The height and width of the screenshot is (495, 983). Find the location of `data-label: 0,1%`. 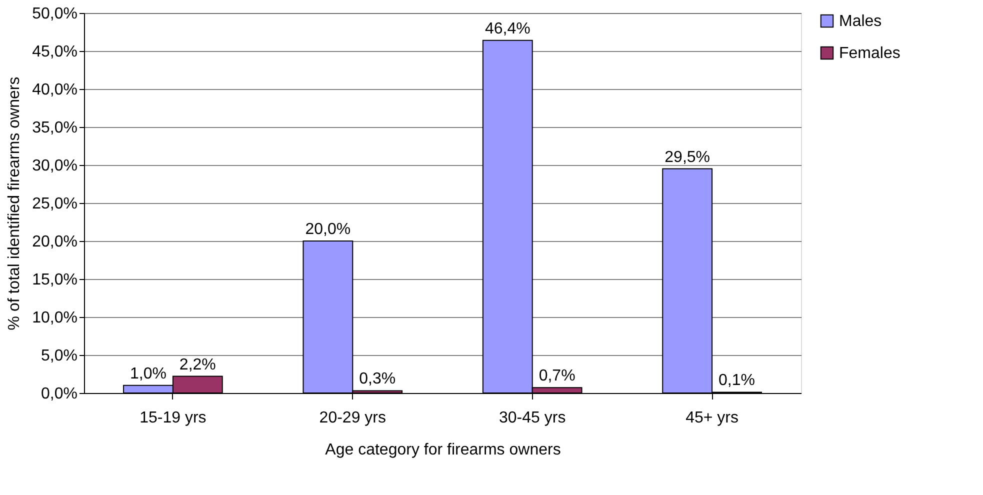

data-label: 0,1% is located at coordinates (736, 381).